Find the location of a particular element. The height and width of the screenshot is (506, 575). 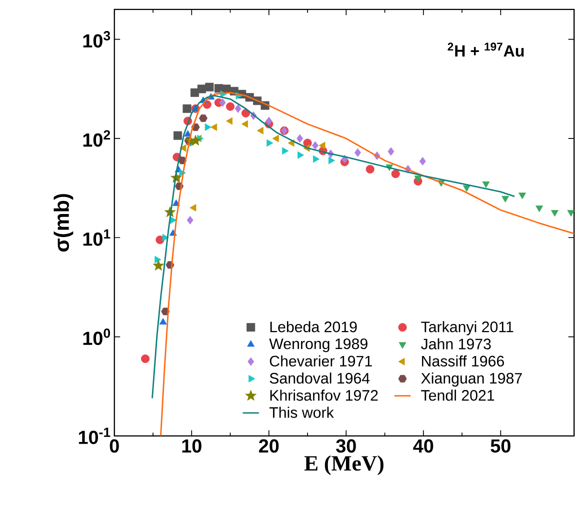

legend-label: Lebeda 2019 is located at coordinates (313, 326).